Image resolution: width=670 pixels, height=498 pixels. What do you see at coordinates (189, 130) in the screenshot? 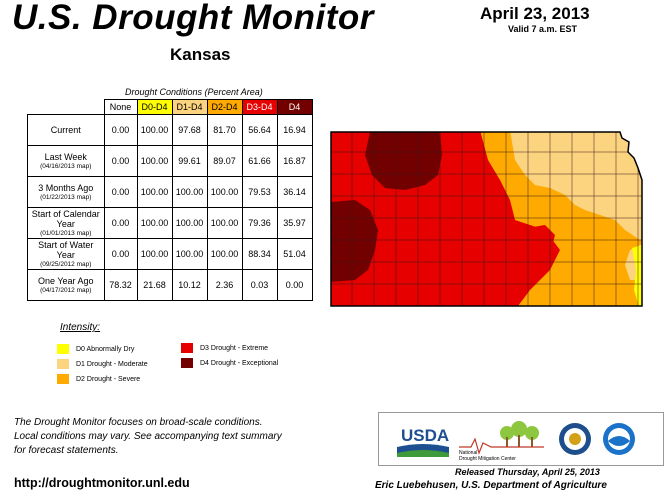
I see `table-cell: 97.68` at bounding box center [189, 130].